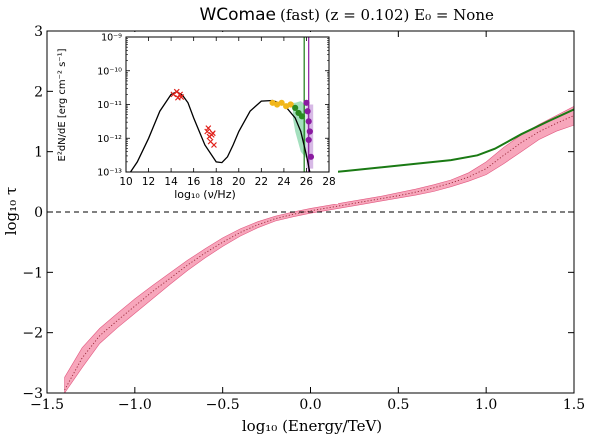 The image size is (598, 436). Describe the element at coordinates (486, 405) in the screenshot. I see `x-tick-label: 1.0` at that location.